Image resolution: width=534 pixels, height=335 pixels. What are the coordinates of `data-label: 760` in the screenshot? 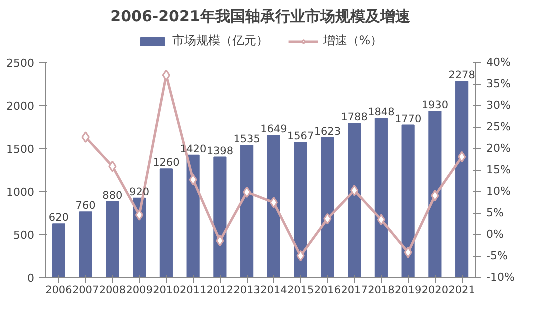 It's located at (86, 206).